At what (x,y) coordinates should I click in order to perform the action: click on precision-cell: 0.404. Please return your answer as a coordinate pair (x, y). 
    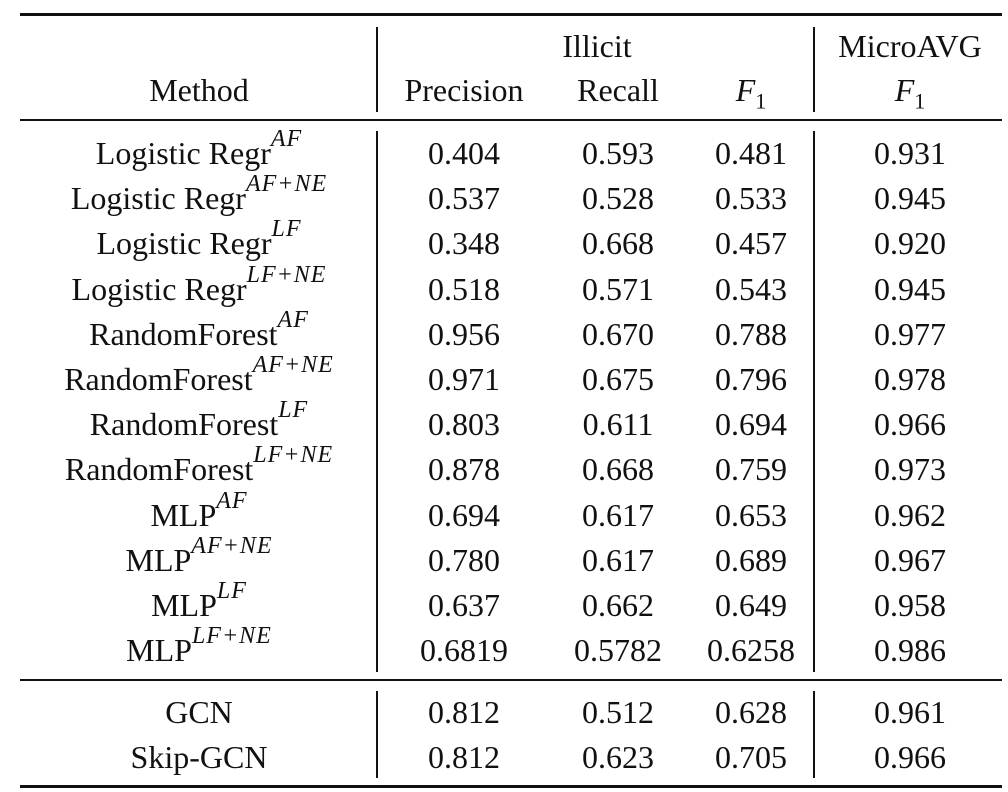
    Looking at the image, I should click on (464, 153).